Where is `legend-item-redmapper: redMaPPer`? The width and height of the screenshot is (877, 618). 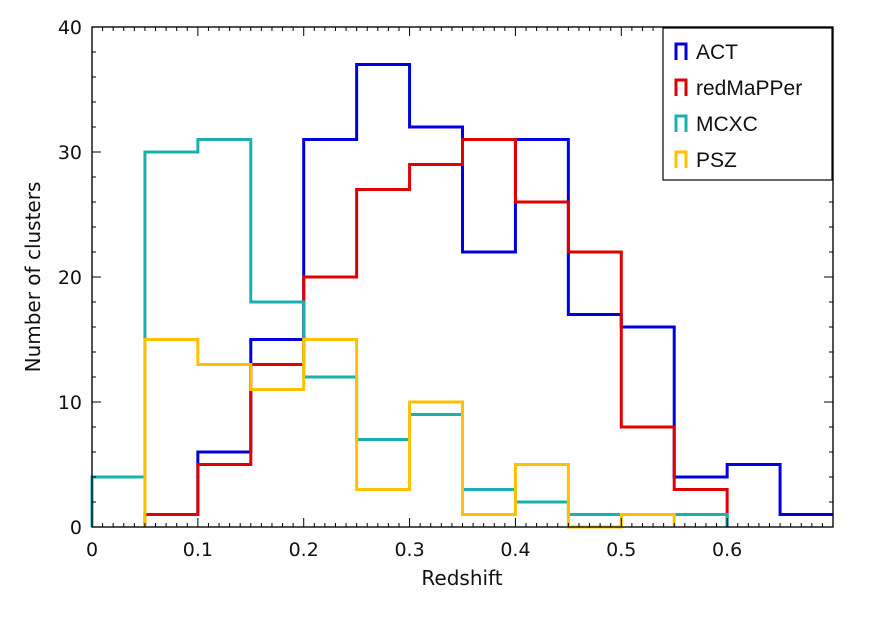 legend-item-redmapper: redMaPPer is located at coordinates (738, 88).